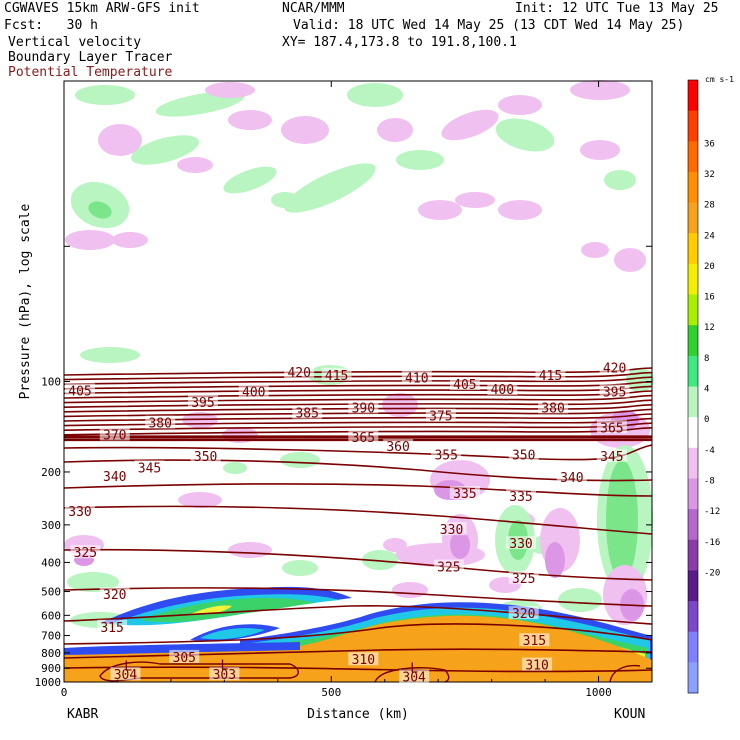 The height and width of the screenshot is (740, 740). What do you see at coordinates (82, 714) in the screenshot?
I see `left-station-label: KABR` at bounding box center [82, 714].